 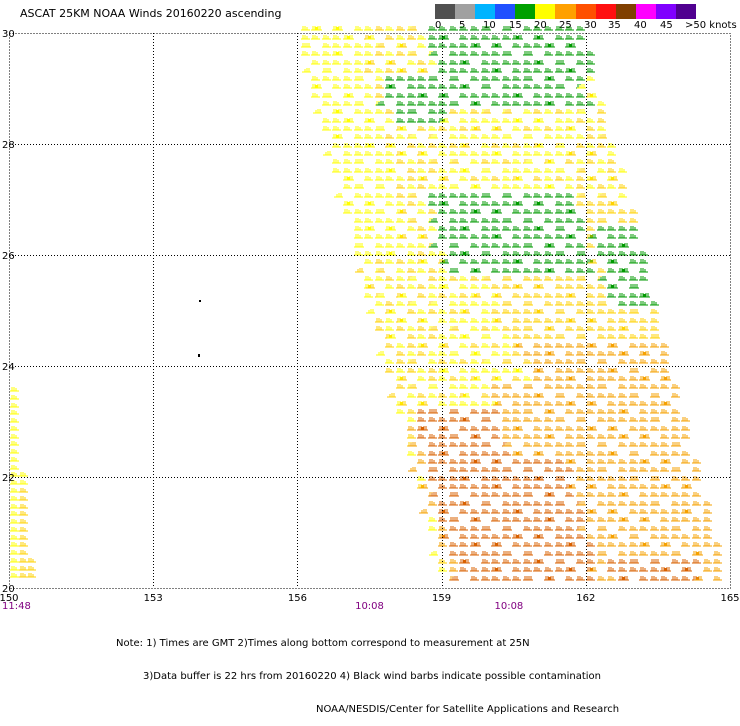 I want to click on legend-label: 5, so click(x=462, y=25).